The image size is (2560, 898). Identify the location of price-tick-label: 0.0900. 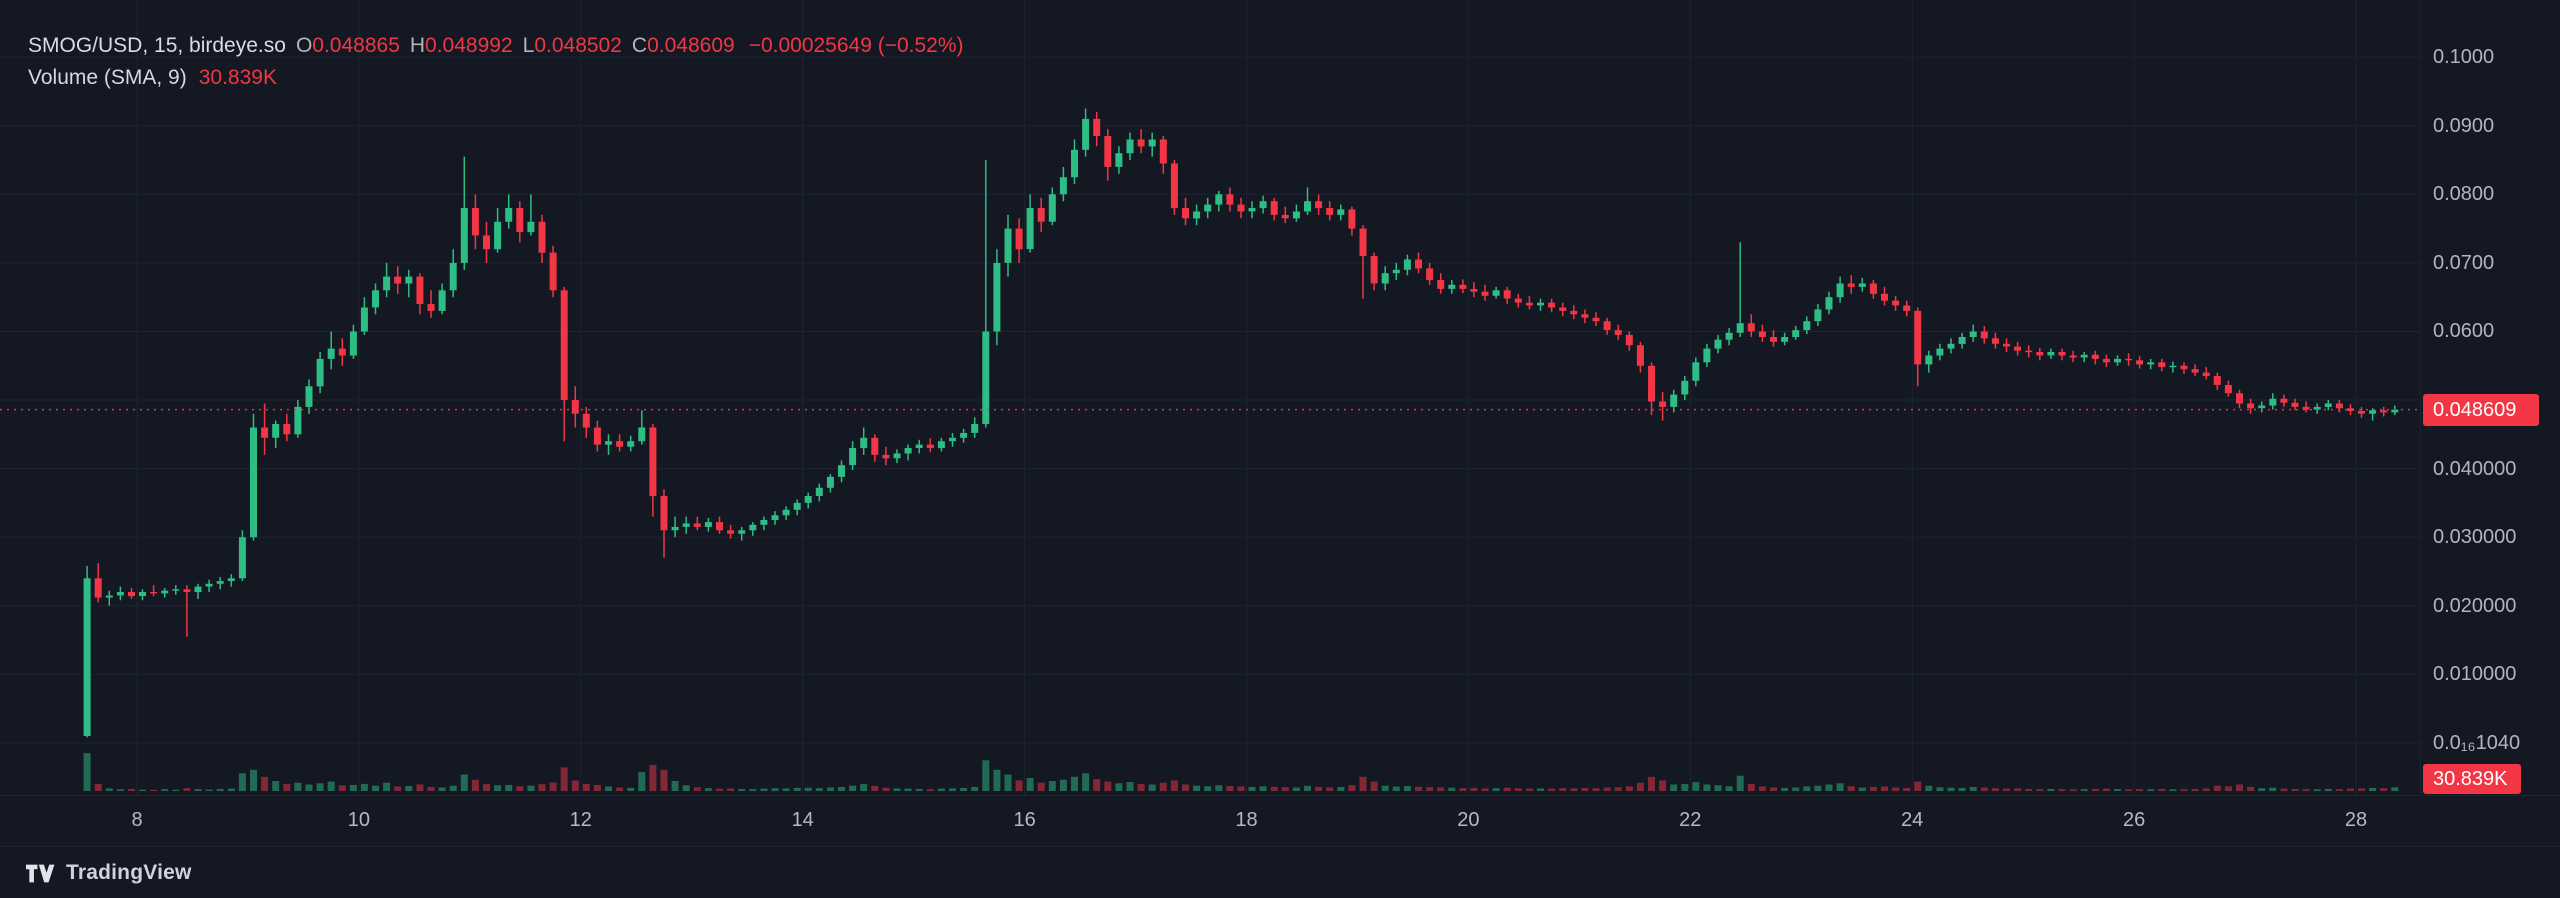
(2464, 125).